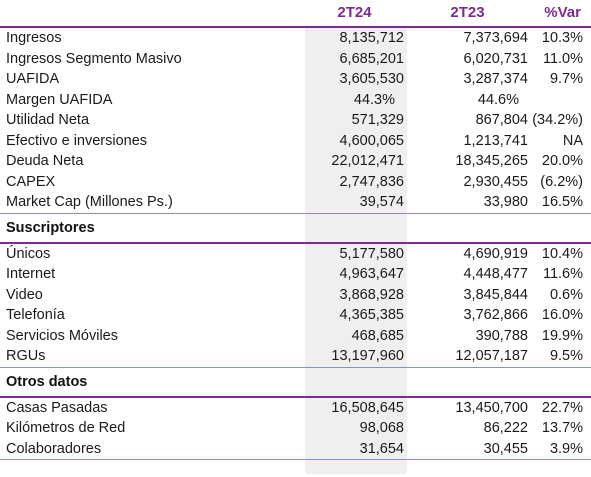 This screenshot has width=591, height=477. I want to click on value-var: 16.0%, so click(562, 315).